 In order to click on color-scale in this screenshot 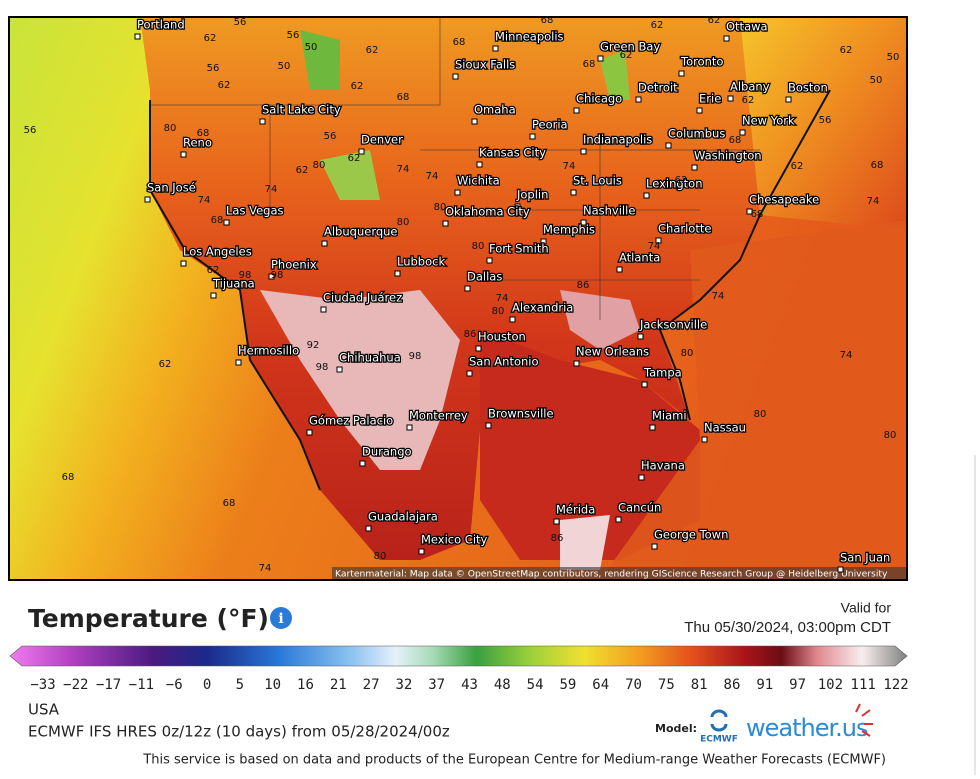, I will do `click(458, 656)`.